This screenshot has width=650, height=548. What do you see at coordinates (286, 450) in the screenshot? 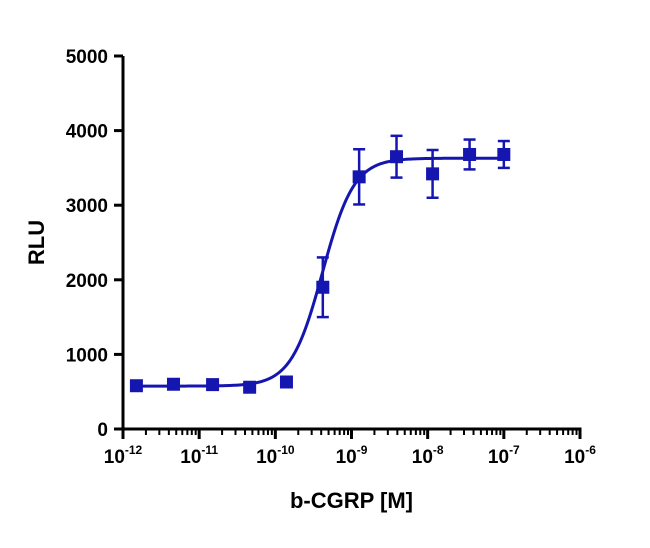
I see `x-tick-exponent: -10` at bounding box center [286, 450].